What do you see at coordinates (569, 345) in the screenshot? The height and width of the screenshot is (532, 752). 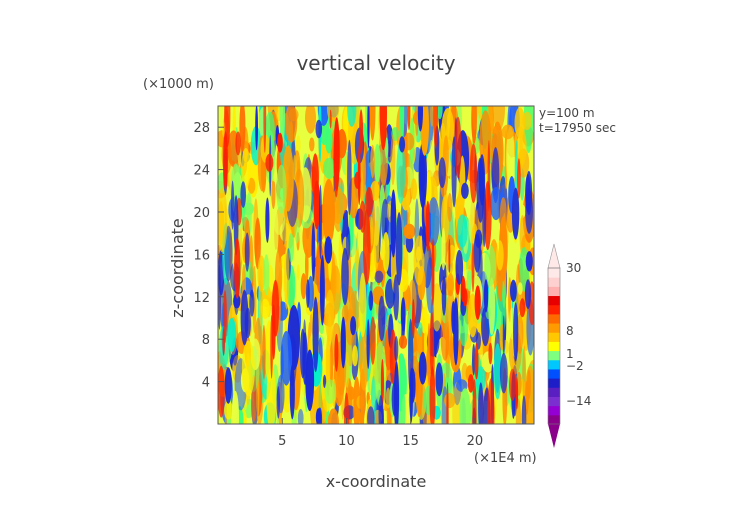 I see `colorbar: 30 8 1−2 −14` at bounding box center [569, 345].